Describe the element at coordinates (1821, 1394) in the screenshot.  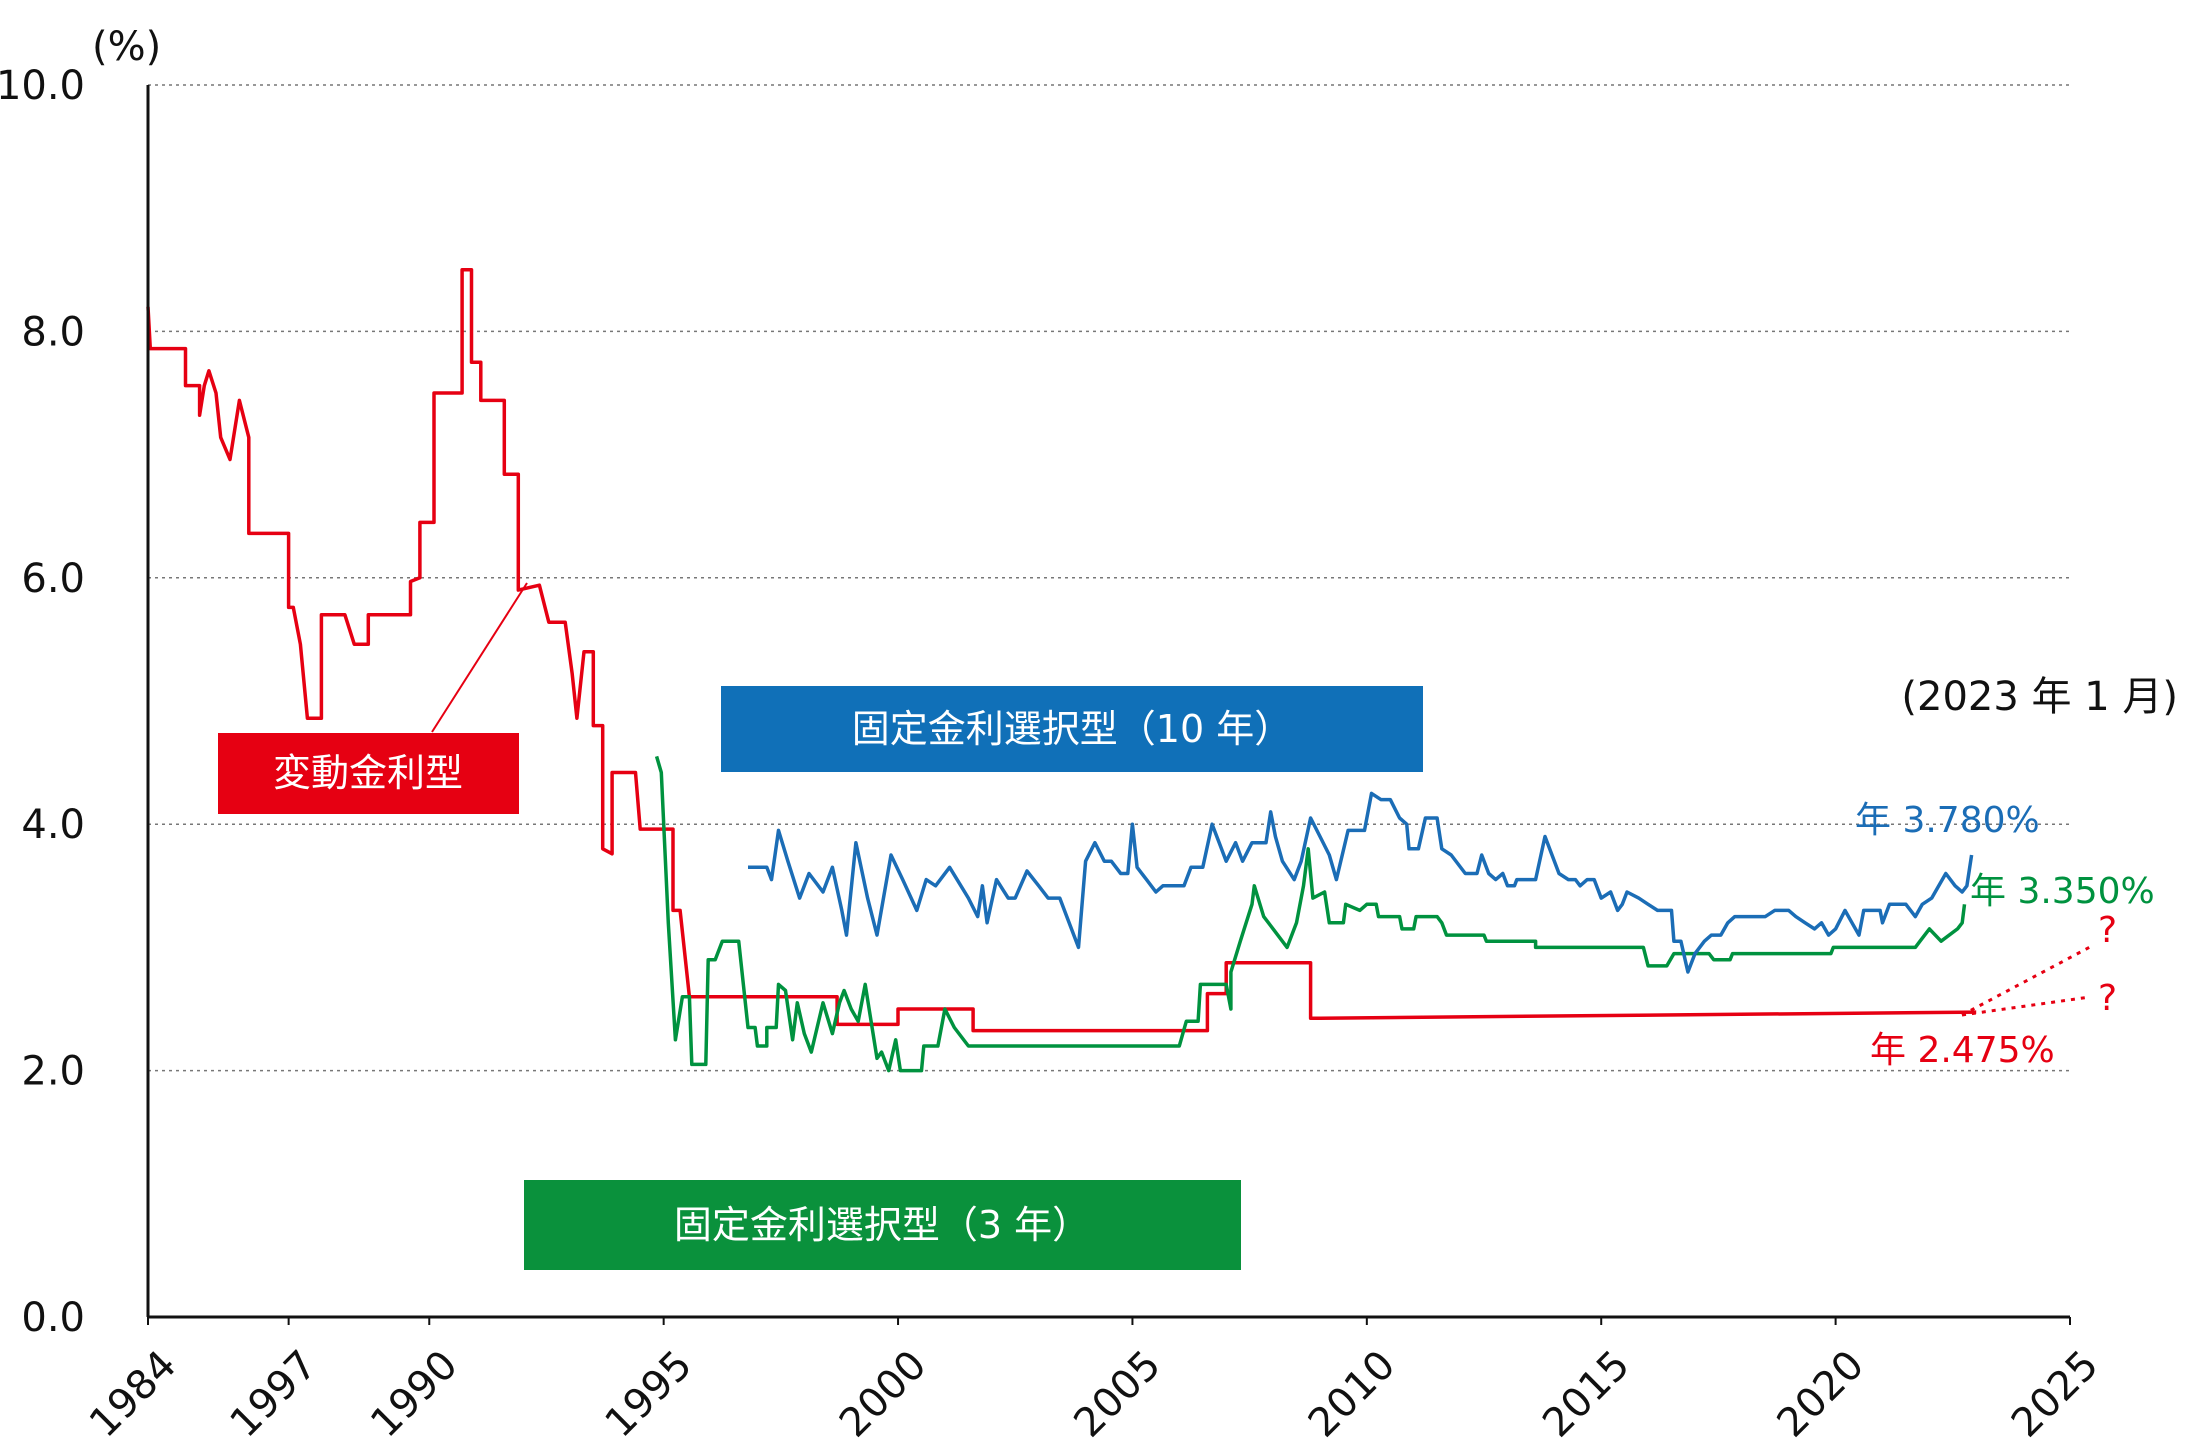
I see `x-tick-label: 2020` at that location.